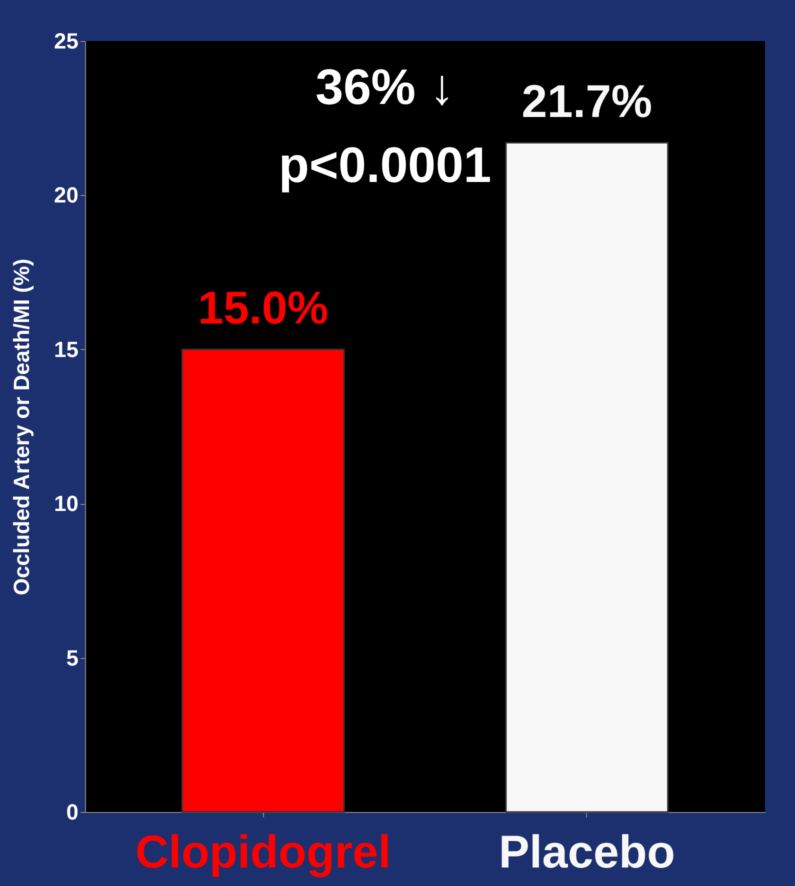  What do you see at coordinates (263, 307) in the screenshot?
I see `data-label: 15.0%` at bounding box center [263, 307].